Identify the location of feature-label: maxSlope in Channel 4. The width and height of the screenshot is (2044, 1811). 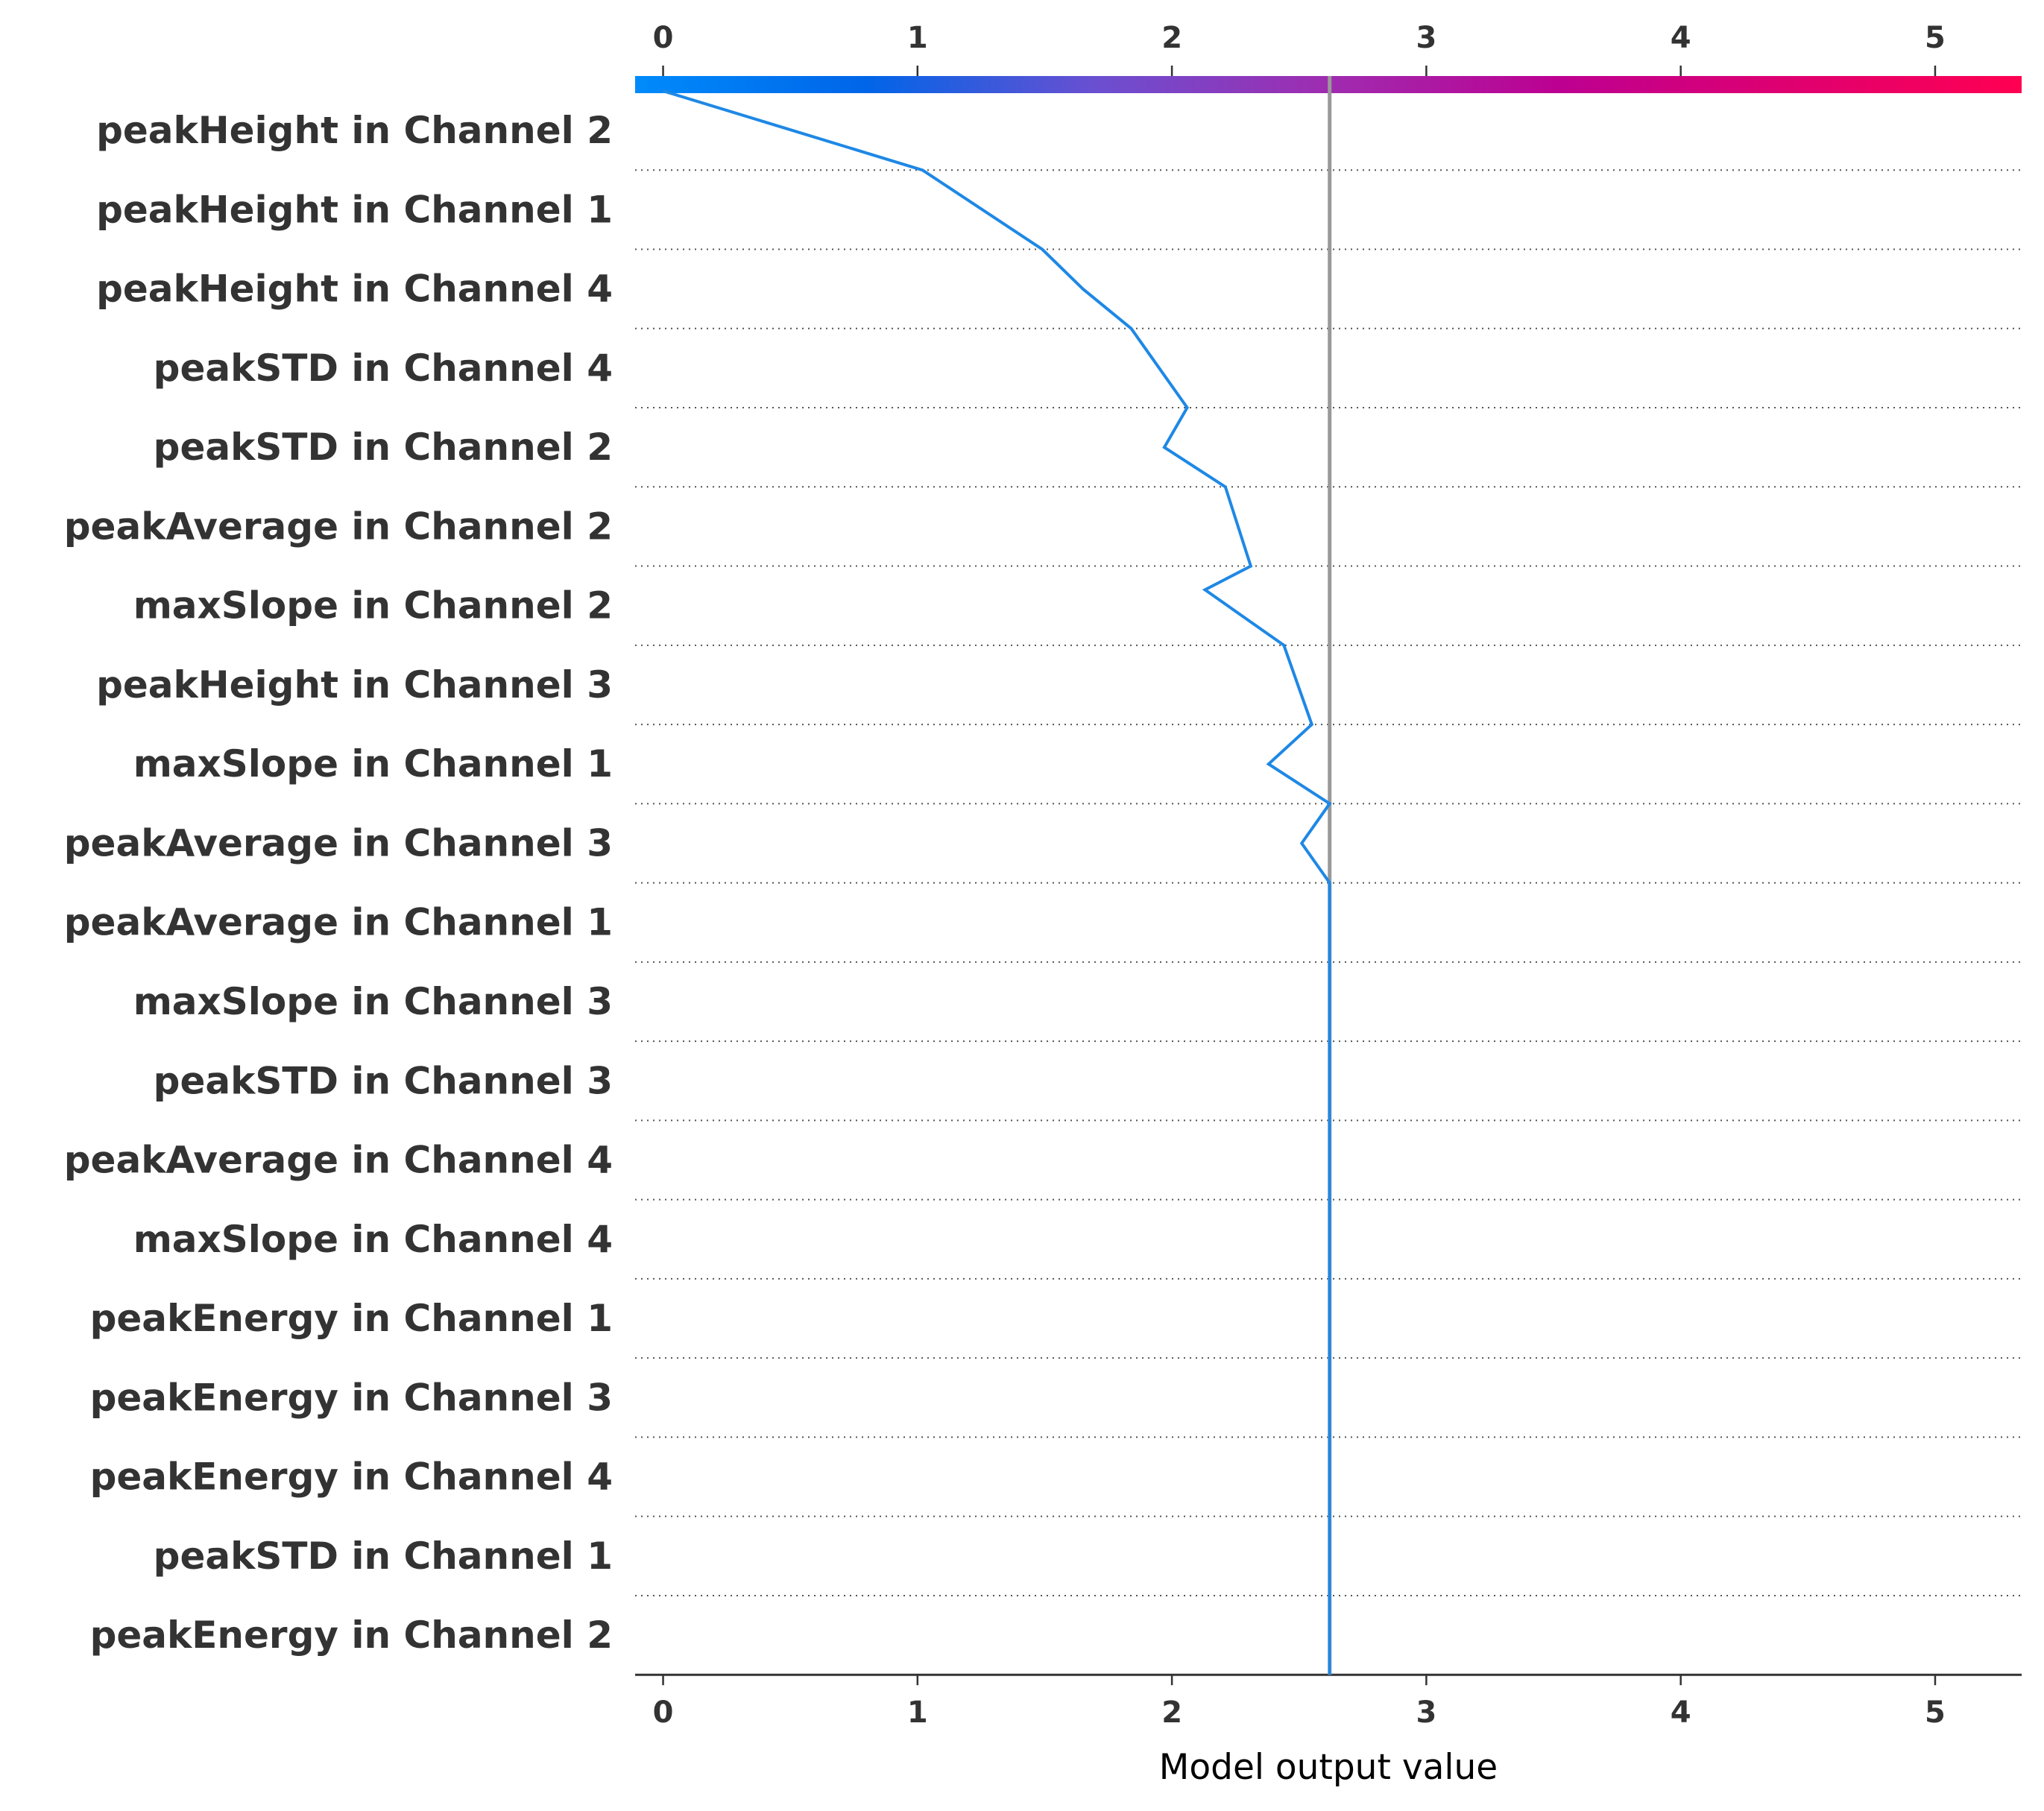
(373, 1239).